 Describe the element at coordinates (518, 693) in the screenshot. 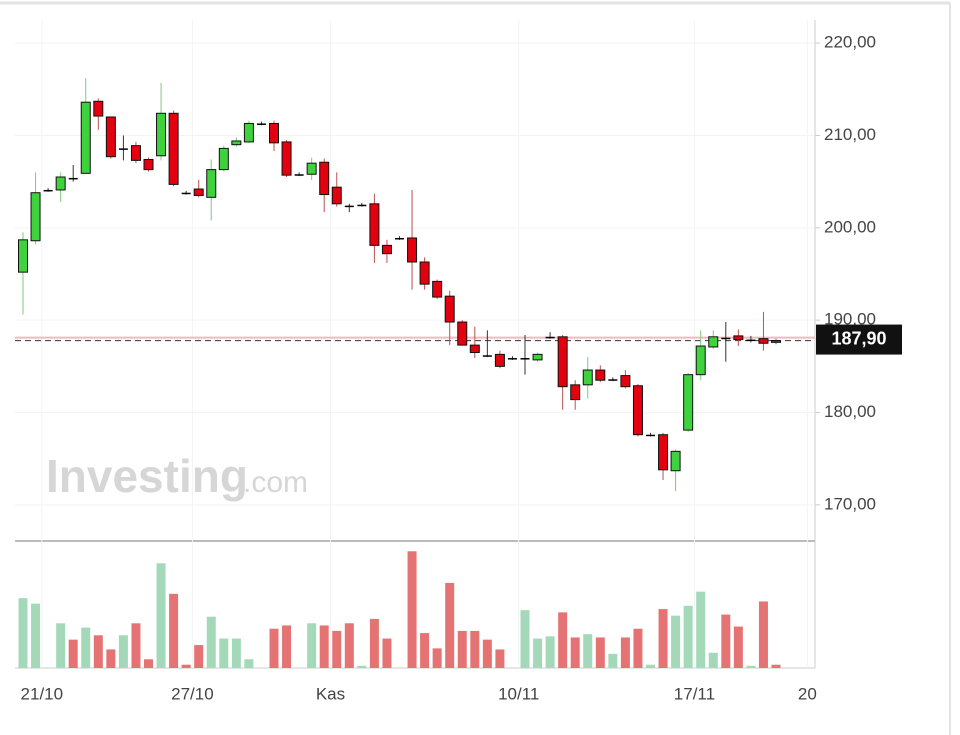

I see `x-tick-label: 10/11` at that location.